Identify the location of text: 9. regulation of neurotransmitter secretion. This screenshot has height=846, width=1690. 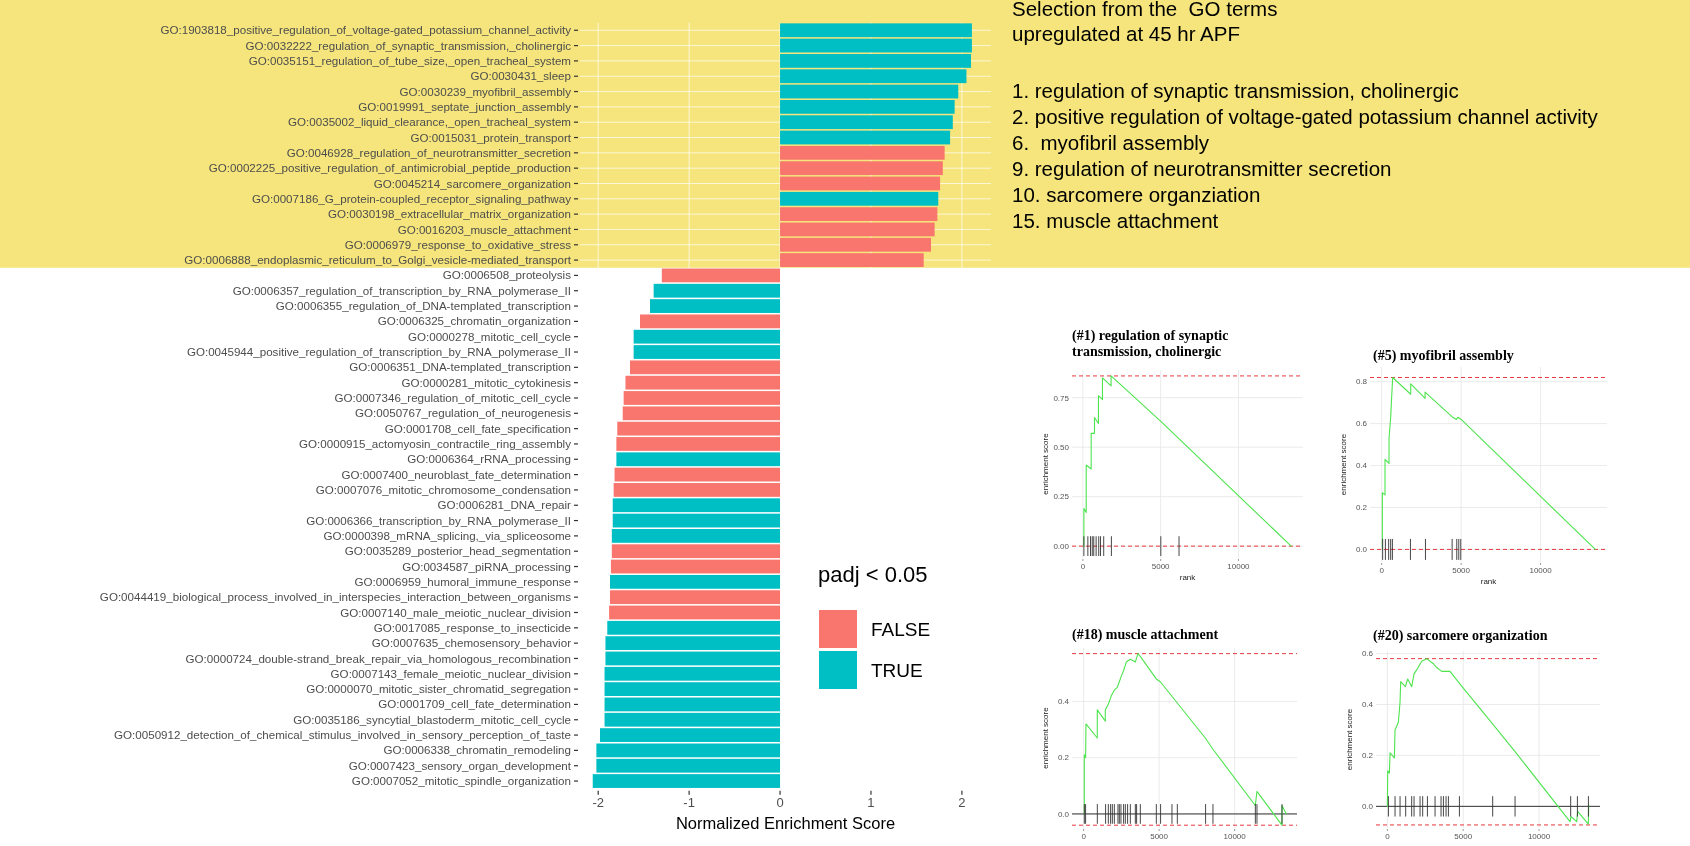
(1202, 168).